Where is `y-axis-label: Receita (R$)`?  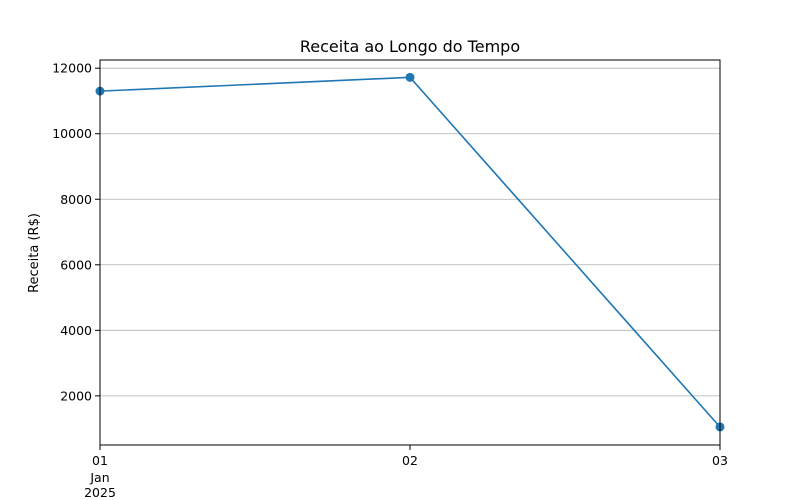 y-axis-label: Receita (R$) is located at coordinates (34, 253).